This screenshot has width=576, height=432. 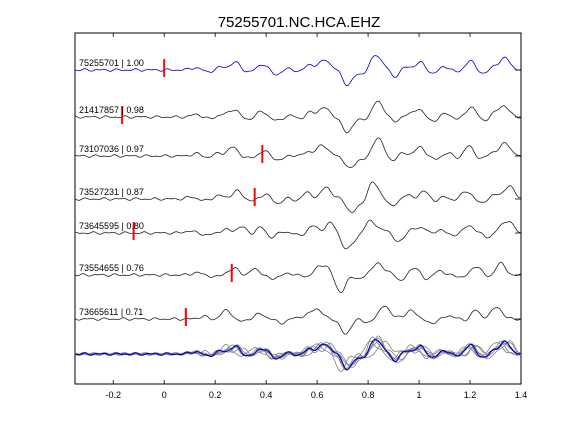 I want to click on trace-label-73554655: 73554655 | 0.76, so click(x=111, y=268).